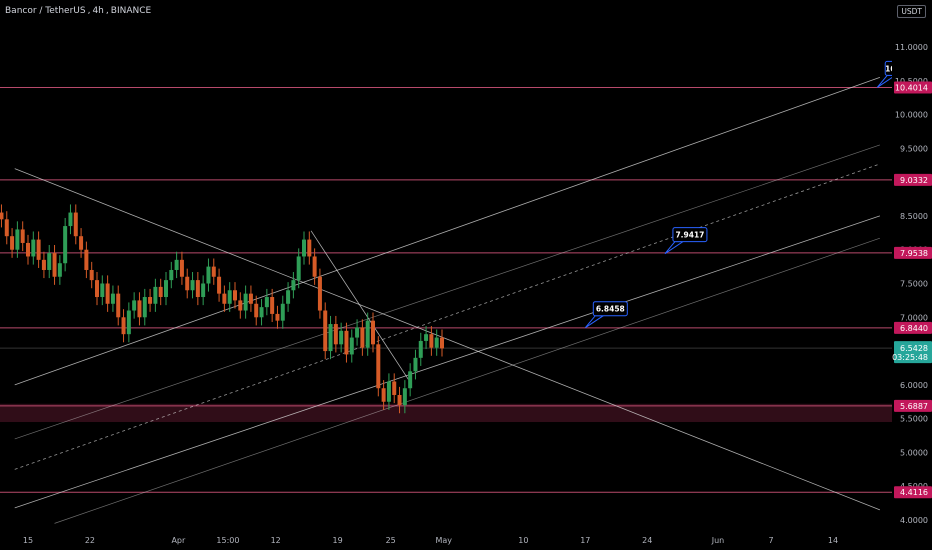 The image size is (932, 550). Describe the element at coordinates (771, 540) in the screenshot. I see `x-tick-label: 7` at that location.